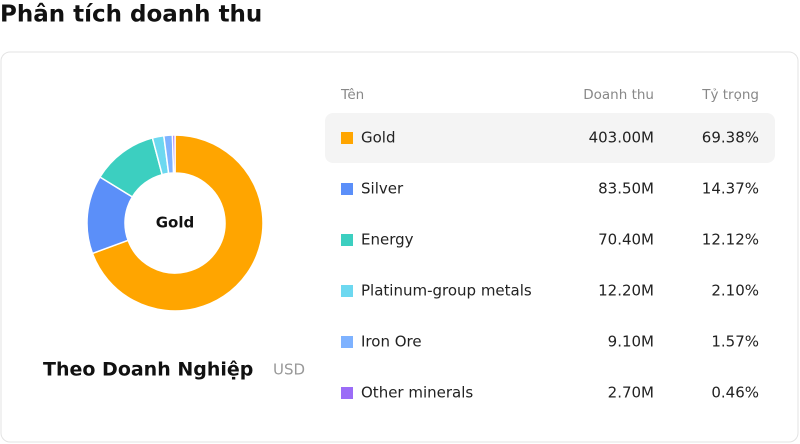 The width and height of the screenshot is (800, 444). What do you see at coordinates (550, 342) in the screenshot?
I see `table-row: Iron Ore 9.10M 1.57%` at bounding box center [550, 342].